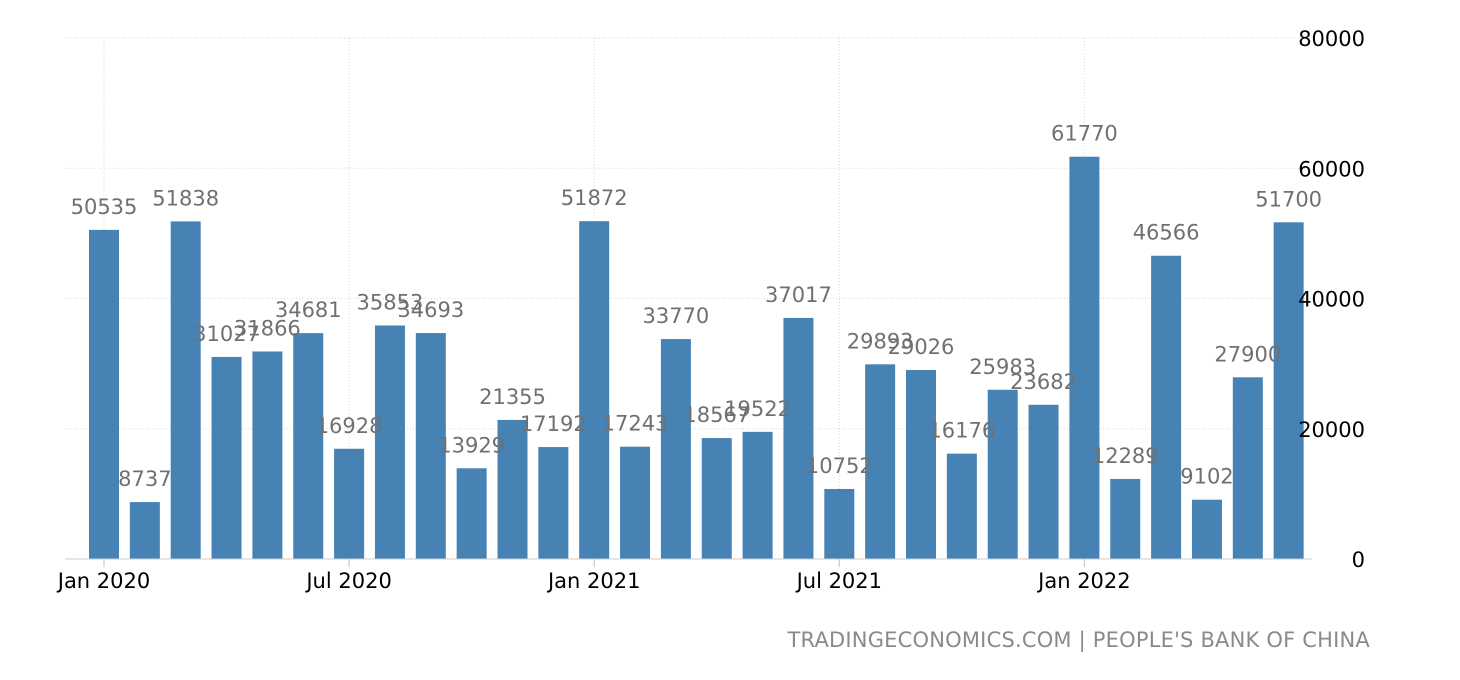 Image resolution: width=1460 pixels, height=680 pixels. I want to click on data-label: 46566, so click(1166, 233).